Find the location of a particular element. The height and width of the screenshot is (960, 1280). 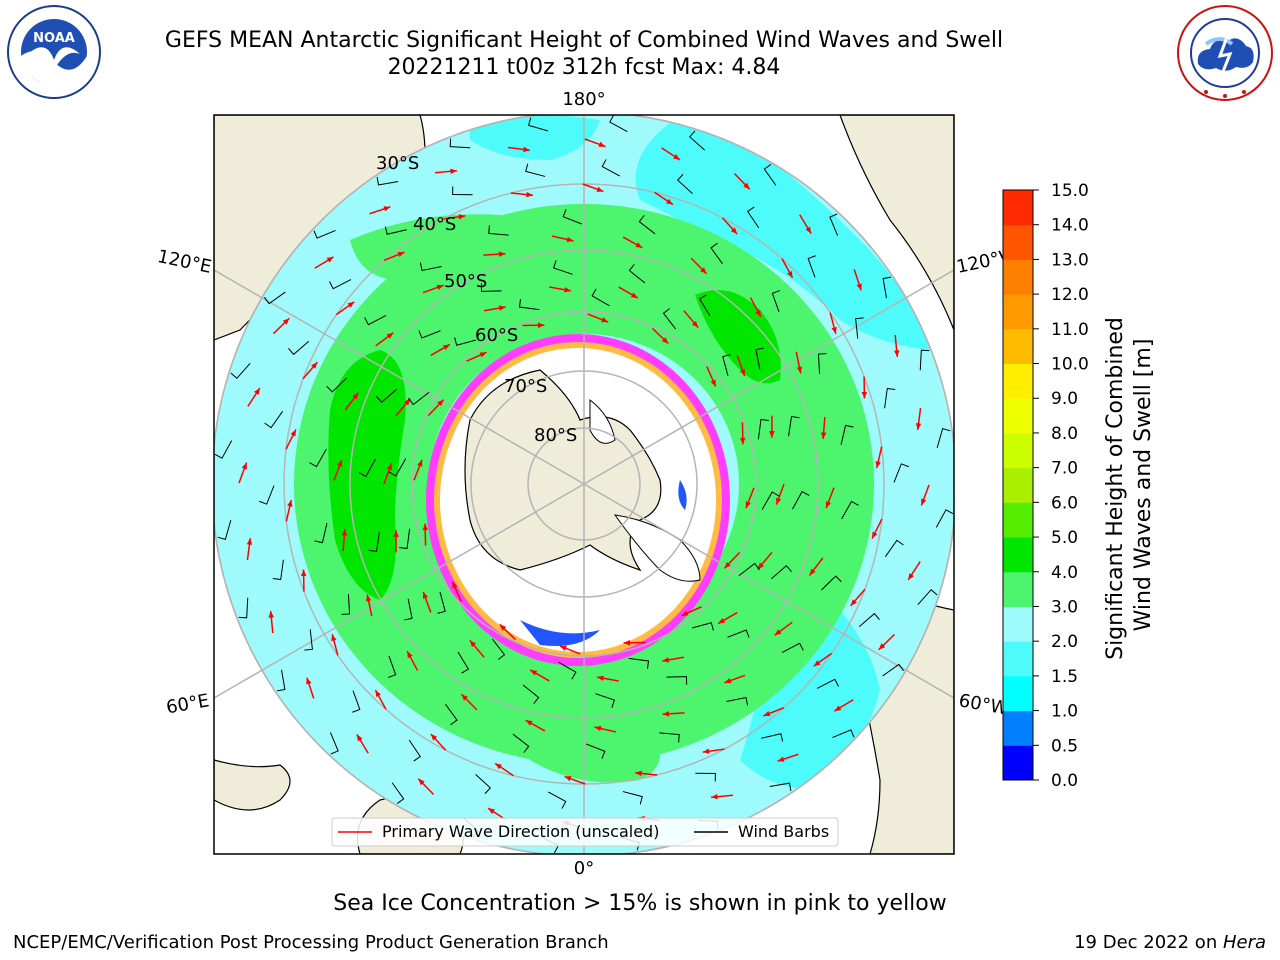

colorbar-tick-label: 14.0 is located at coordinates (1070, 226).